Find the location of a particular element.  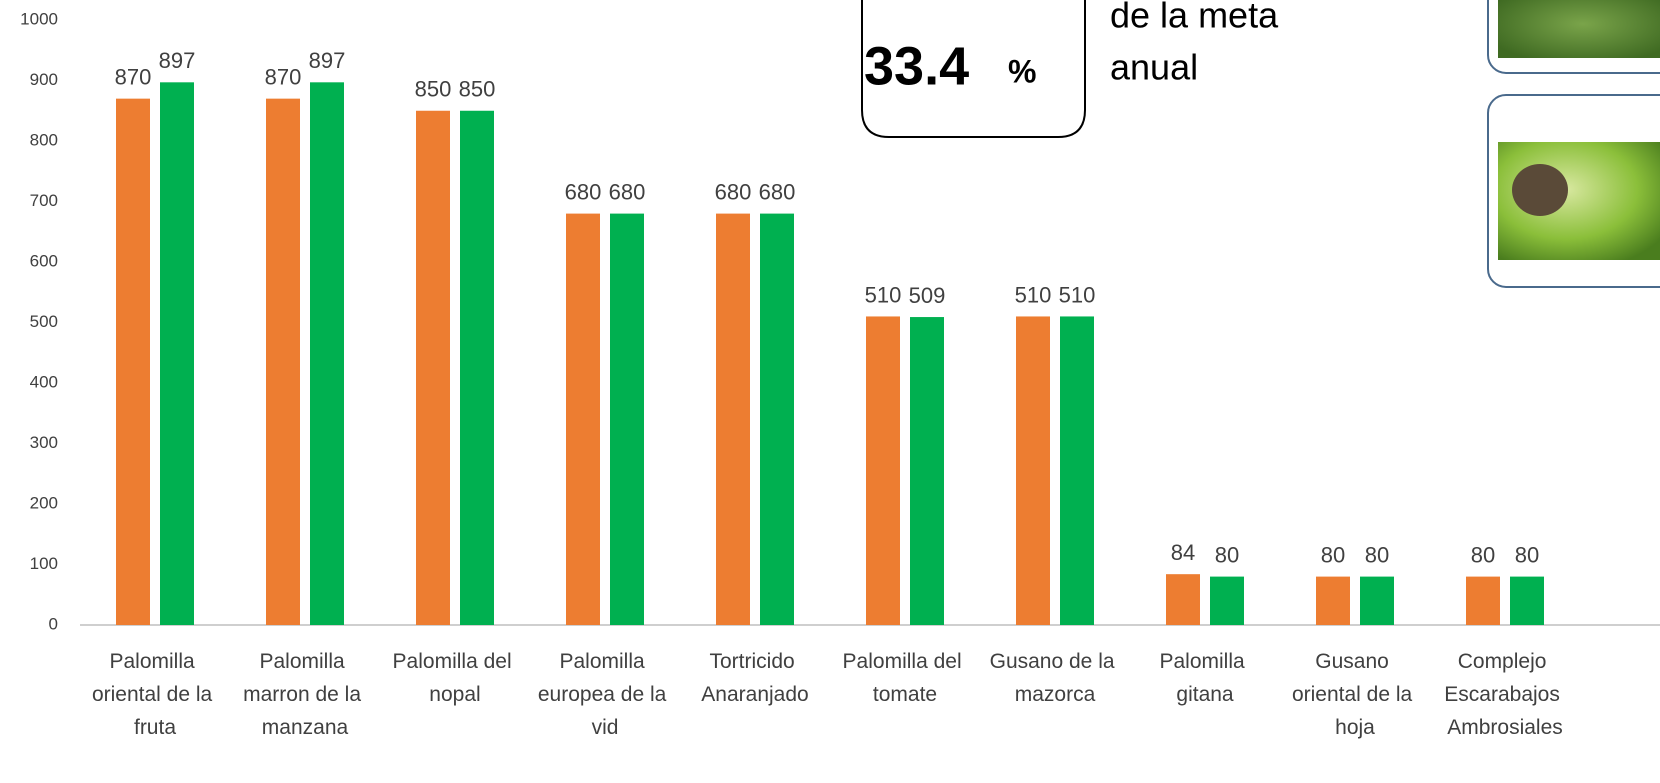

x-tick-label: Gusano oriental de la hoja is located at coordinates (1355, 694).